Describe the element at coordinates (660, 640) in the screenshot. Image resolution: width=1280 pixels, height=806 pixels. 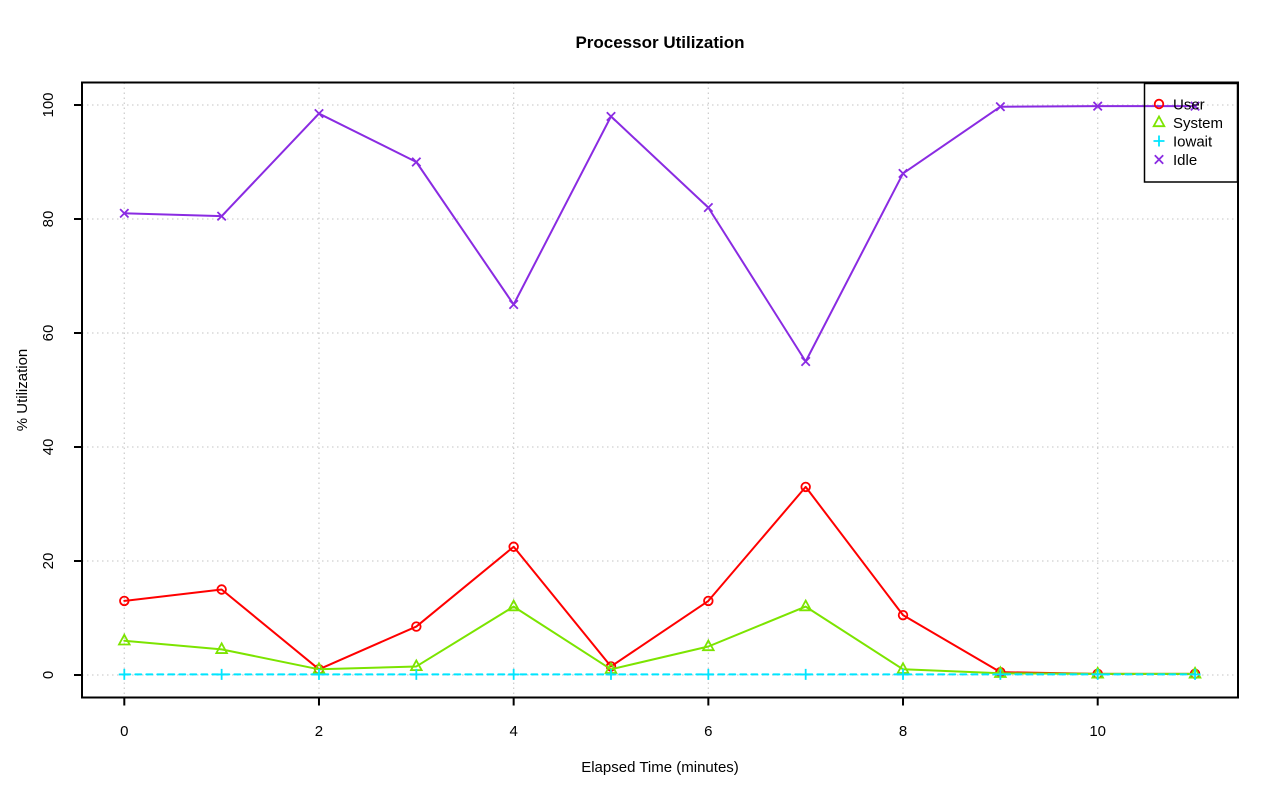
I see `line-system` at that location.